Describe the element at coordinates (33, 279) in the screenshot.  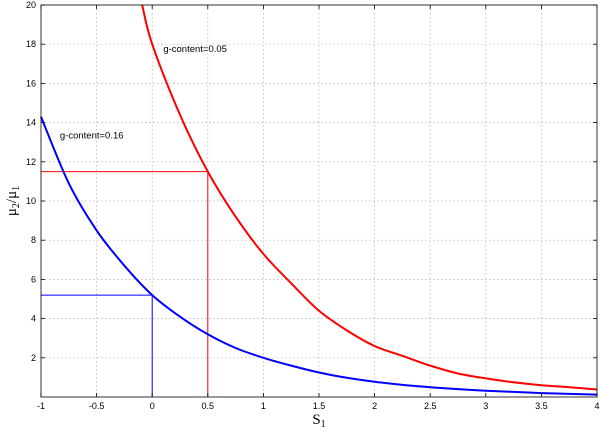
I see `y-tick-label: 6` at that location.